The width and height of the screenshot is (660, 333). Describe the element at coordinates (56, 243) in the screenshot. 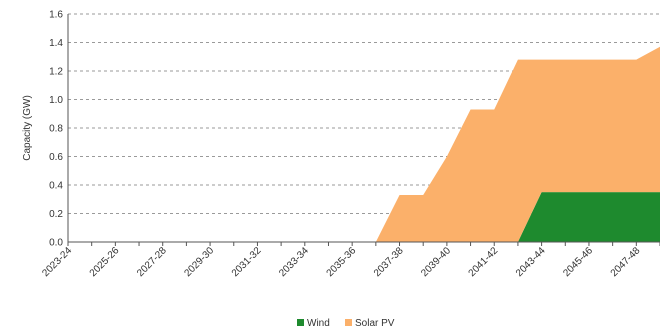

I see `y-tick-label: 0.0` at that location.